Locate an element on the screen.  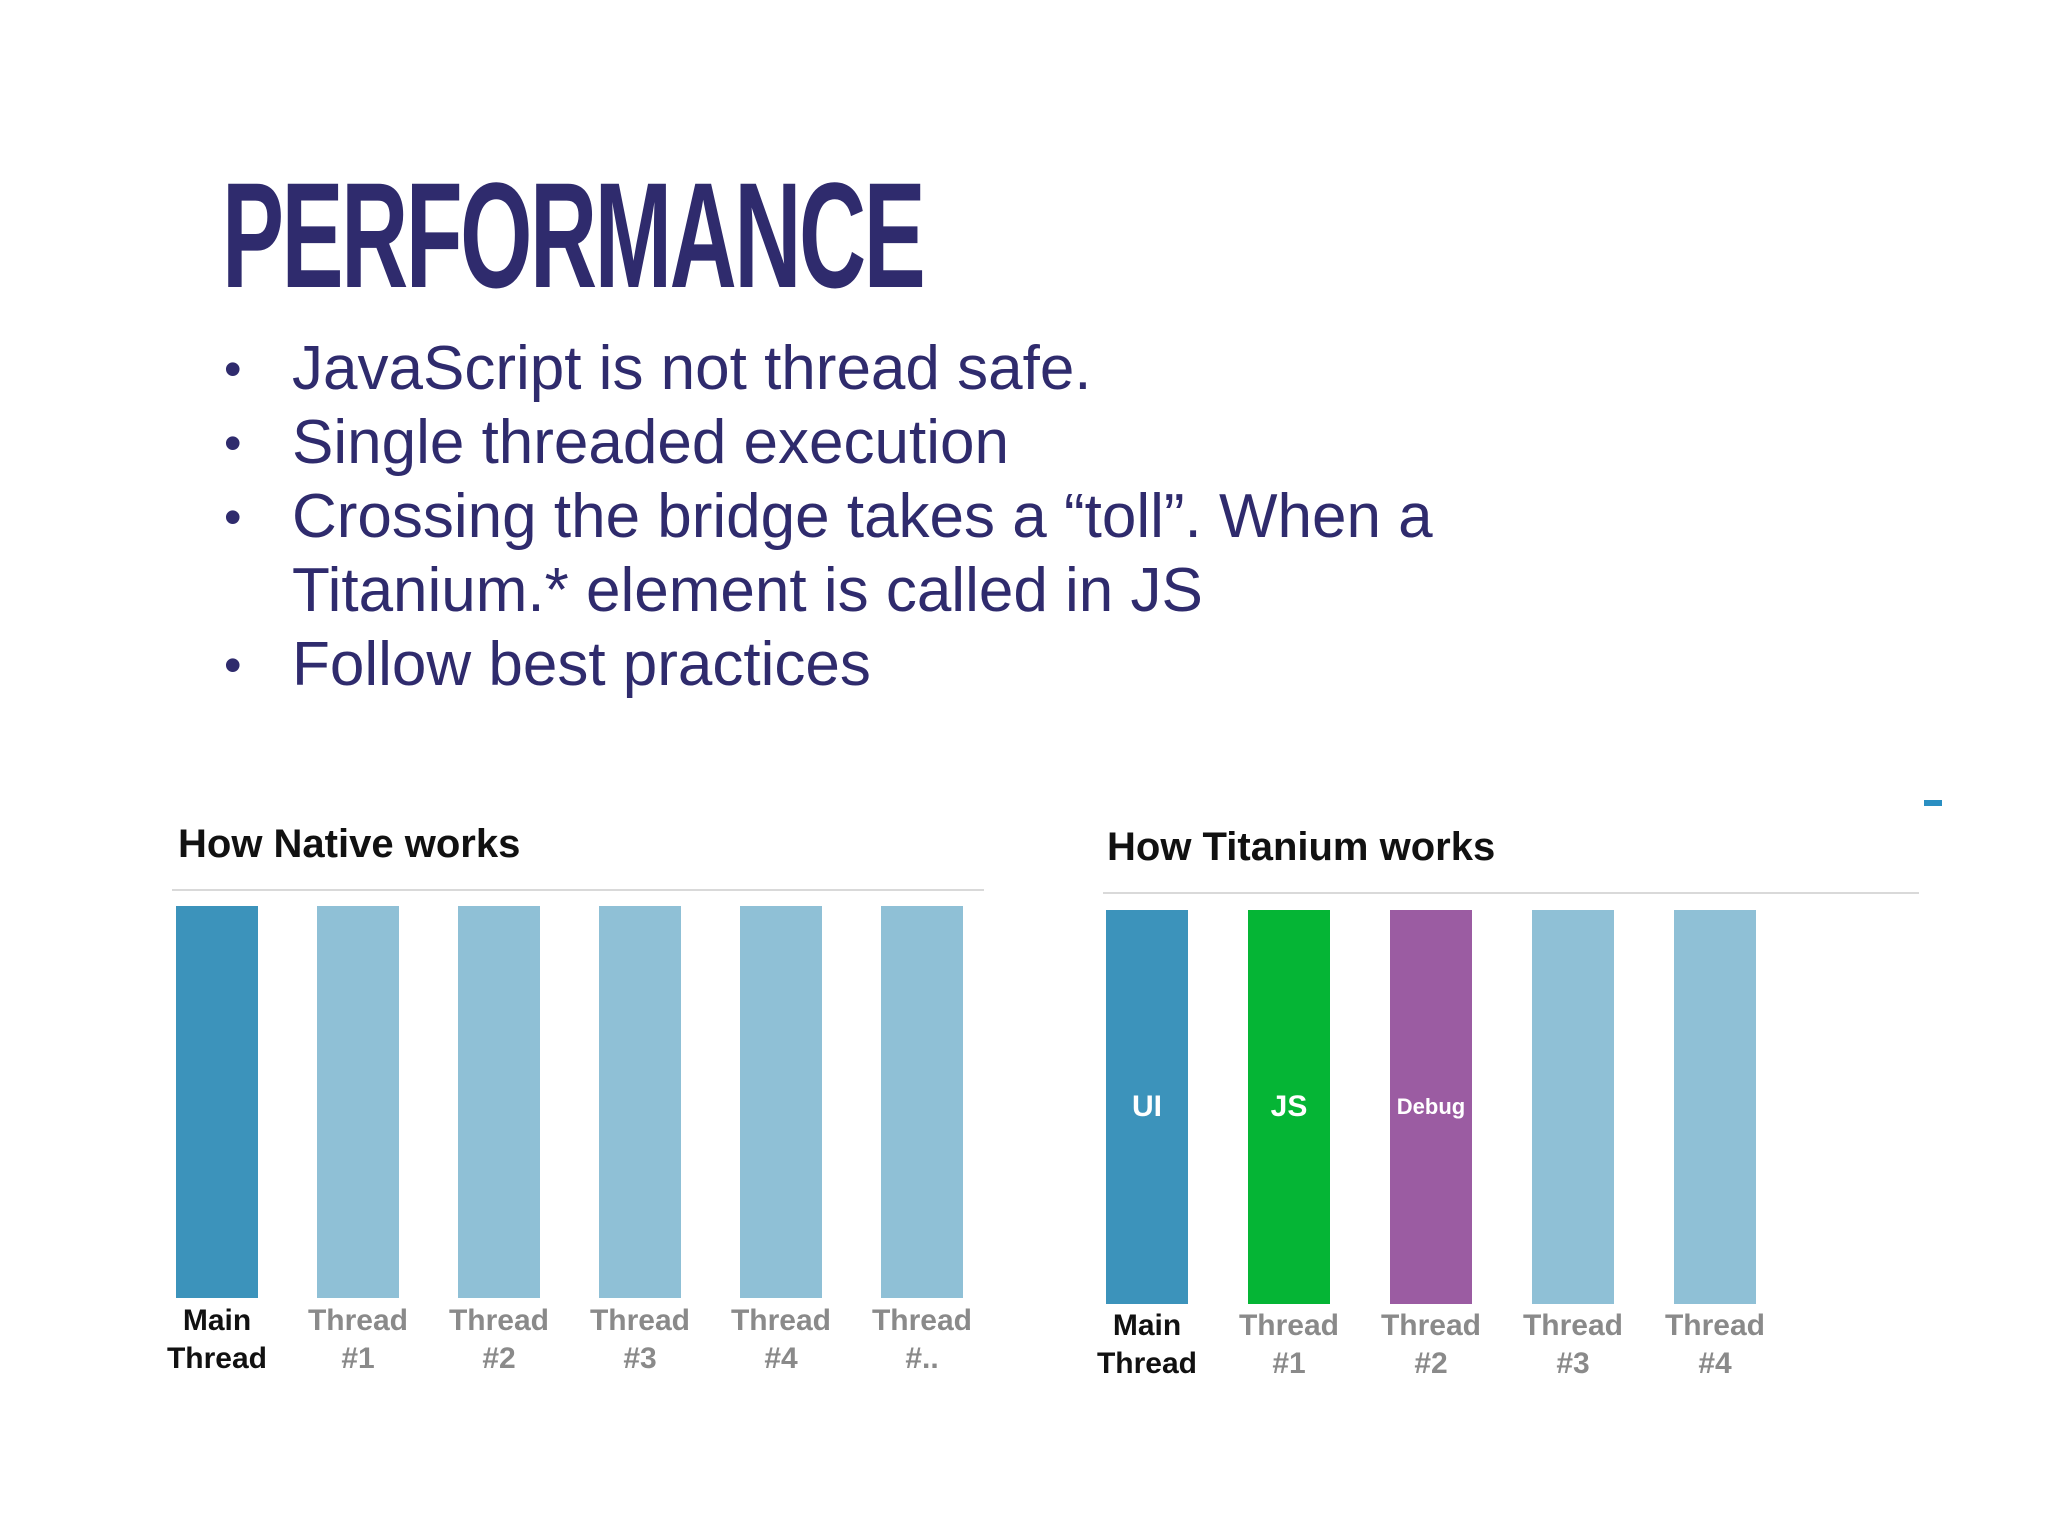
bullet-text: Single threaded execution is located at coordinates (650, 442).